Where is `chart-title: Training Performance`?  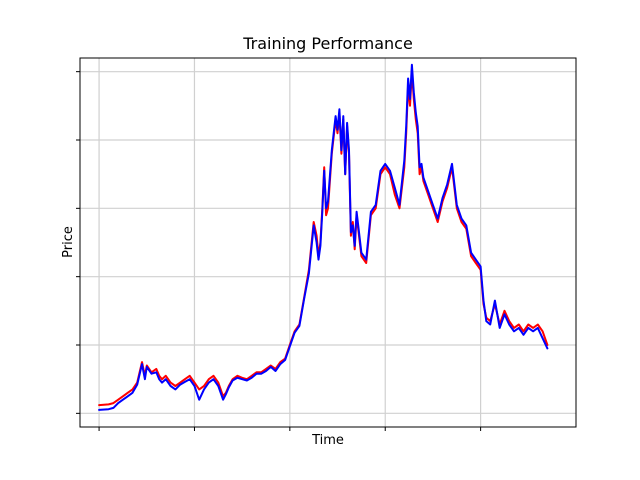 chart-title: Training Performance is located at coordinates (327, 43).